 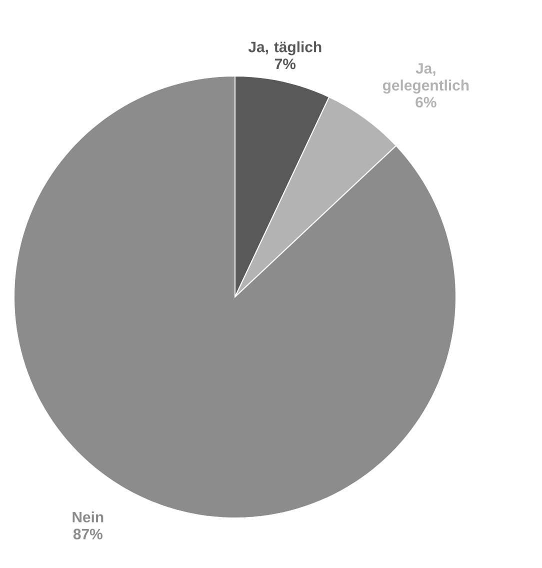 I want to click on data-label: 7%, so click(x=285, y=64).